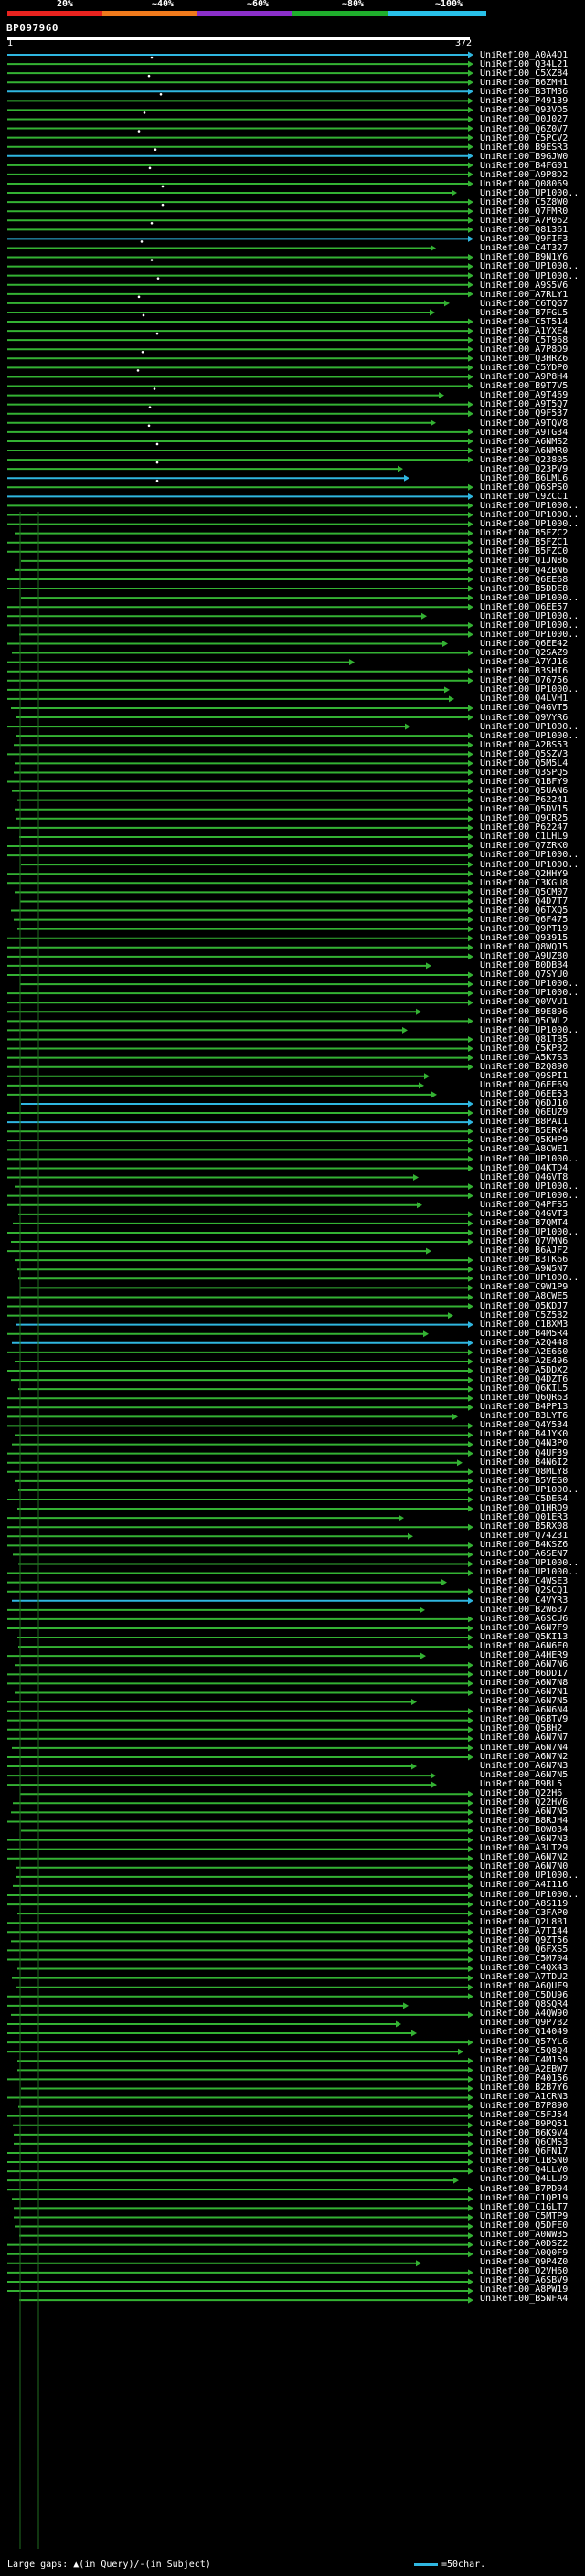 Image resolution: width=585 pixels, height=2576 pixels. What do you see at coordinates (524, 1517) in the screenshot?
I see `hit-id-label: UniRef100_Q01ER3` at bounding box center [524, 1517].